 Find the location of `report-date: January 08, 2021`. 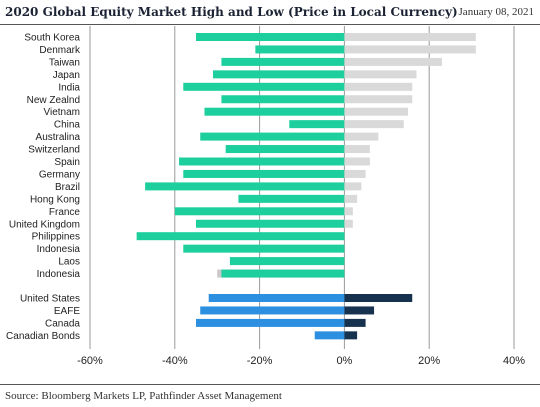

report-date: January 08, 2021 is located at coordinates (496, 12).